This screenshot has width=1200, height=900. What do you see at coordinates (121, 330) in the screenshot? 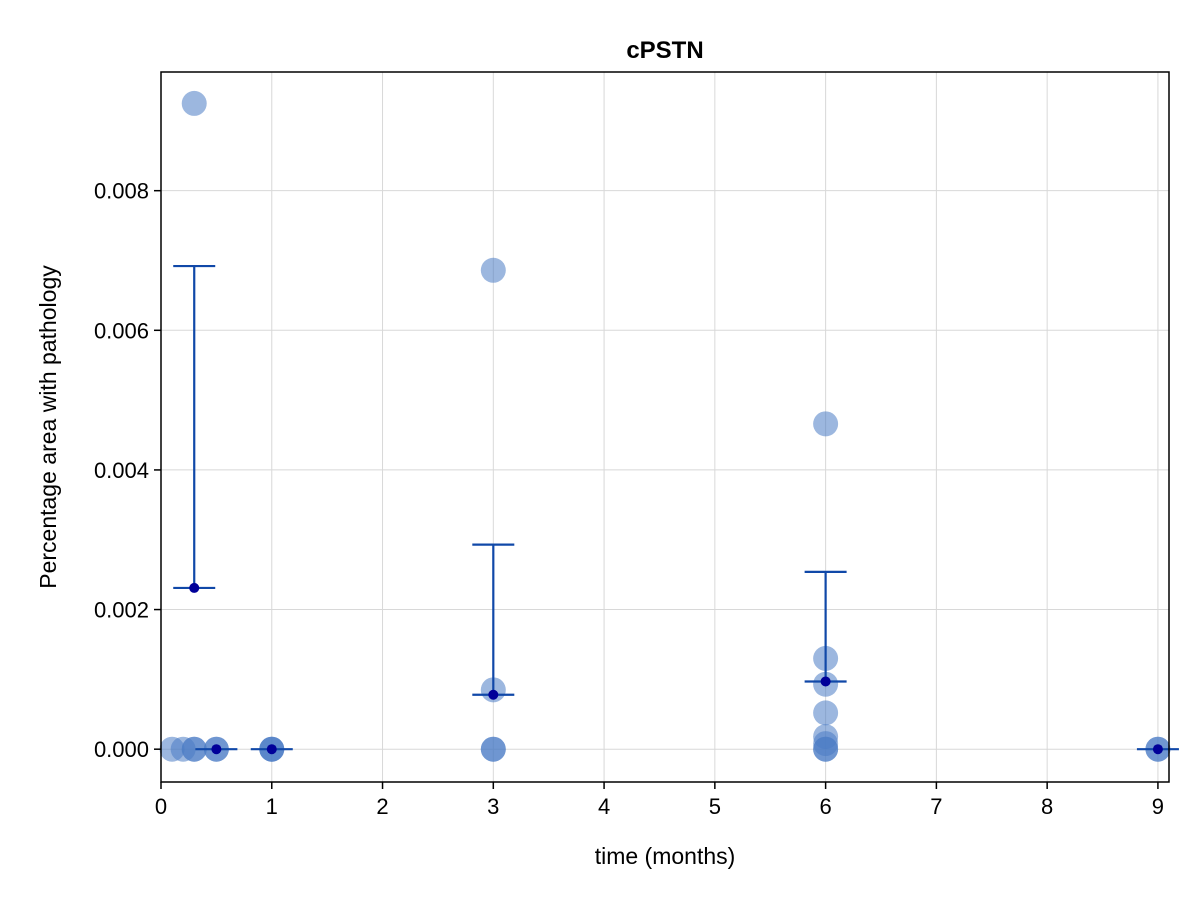
I see `y-tick-label: 0.006` at bounding box center [121, 330].